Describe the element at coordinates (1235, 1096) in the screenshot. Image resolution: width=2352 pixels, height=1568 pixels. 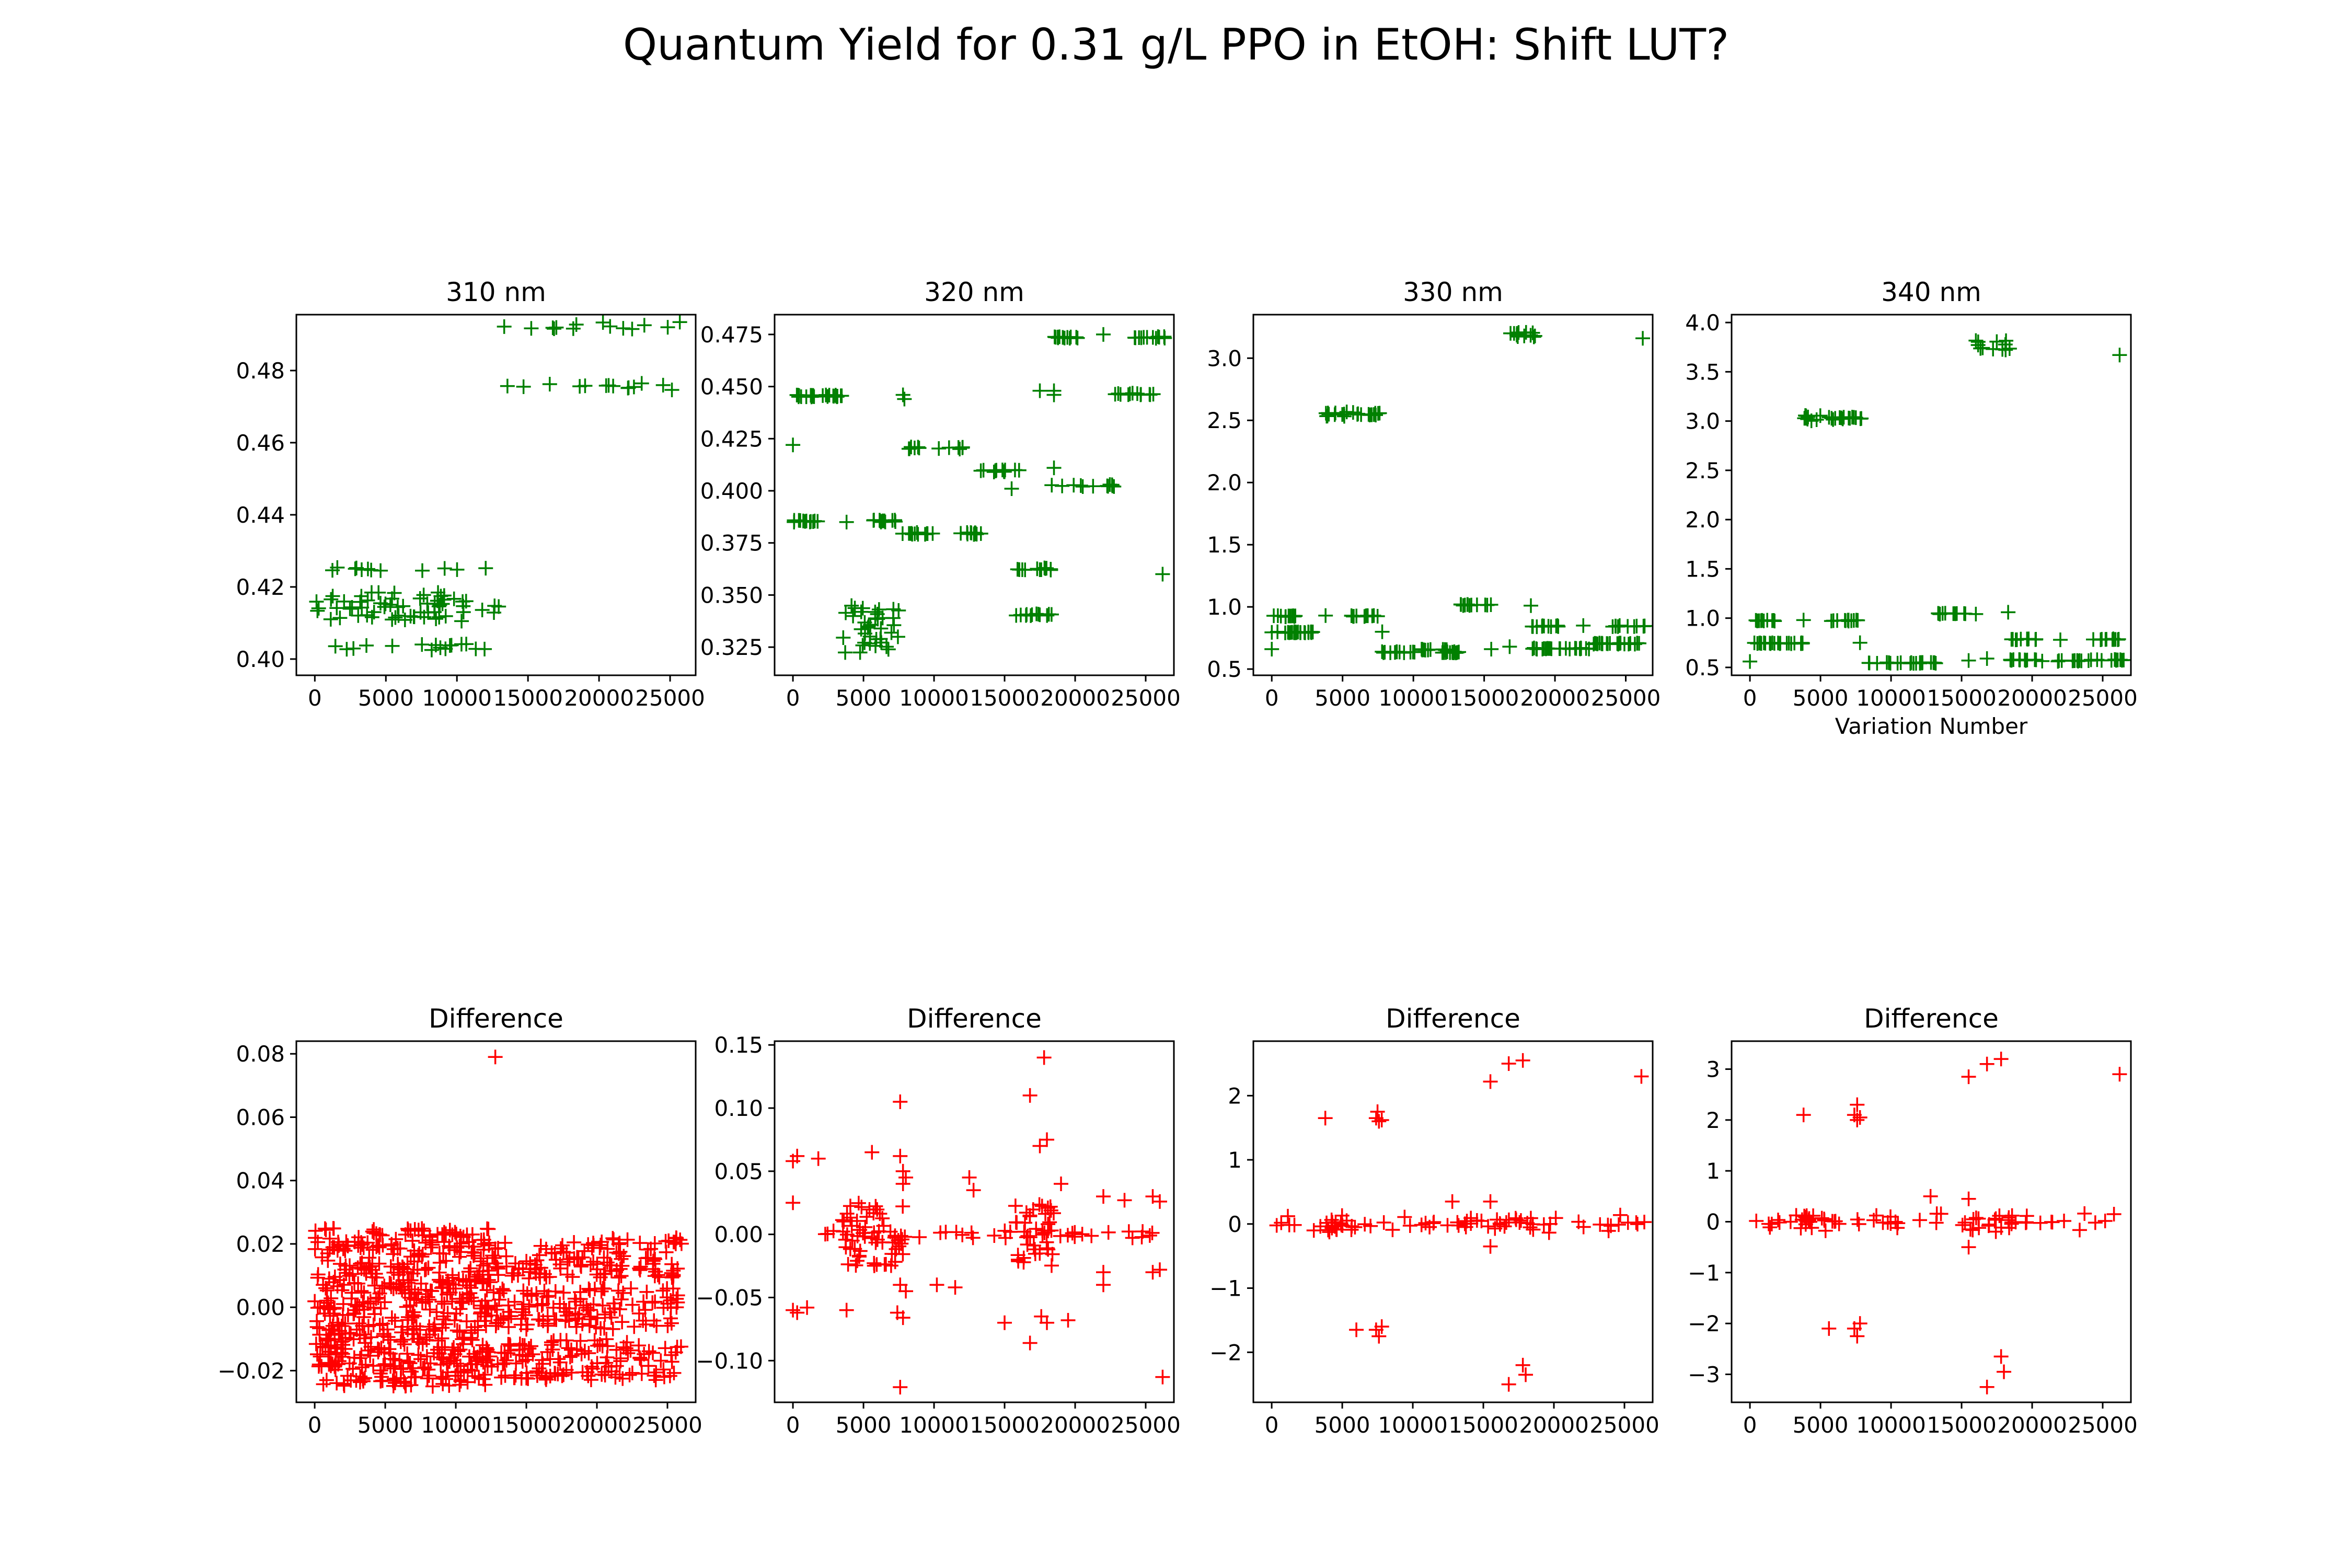
I see `y-tick-label: 2` at that location.